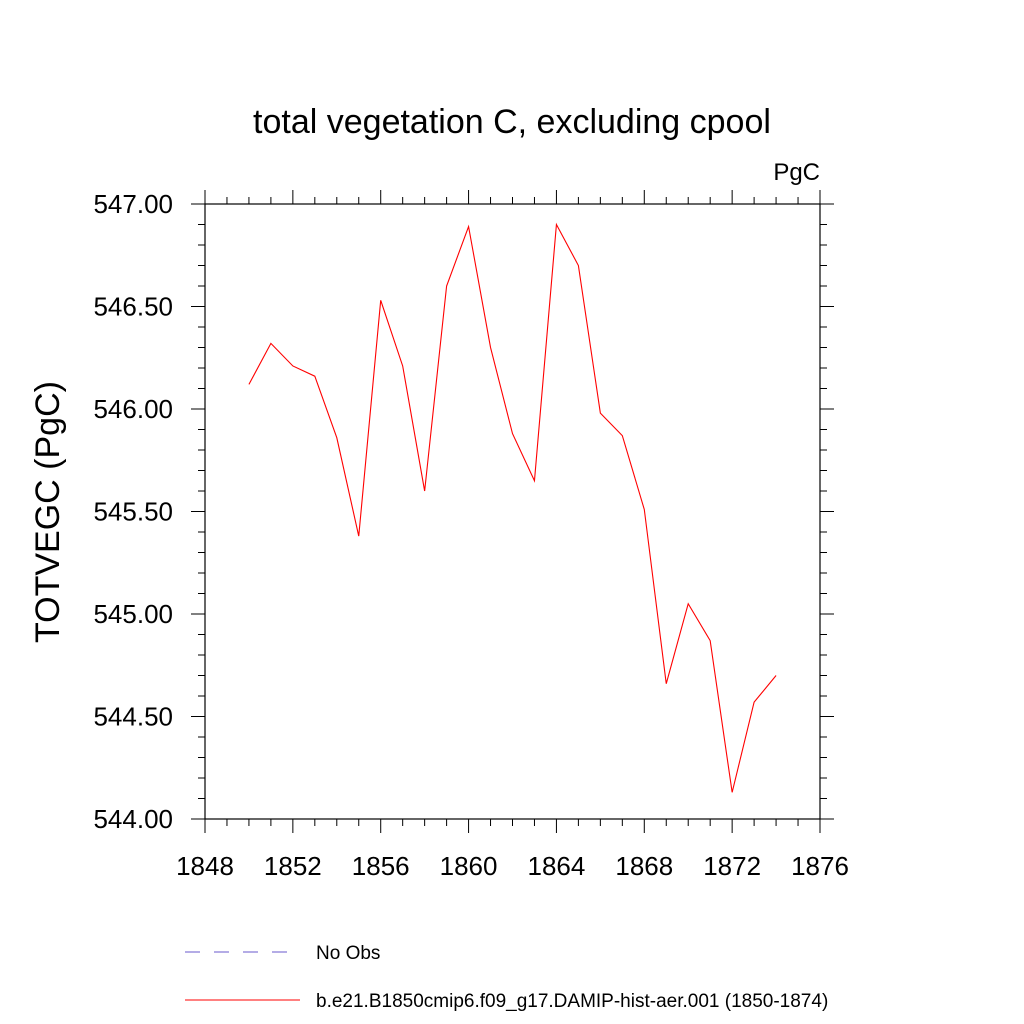 The width and height of the screenshot is (1024, 1024). I want to click on x-tick-label: 1868, so click(644, 866).